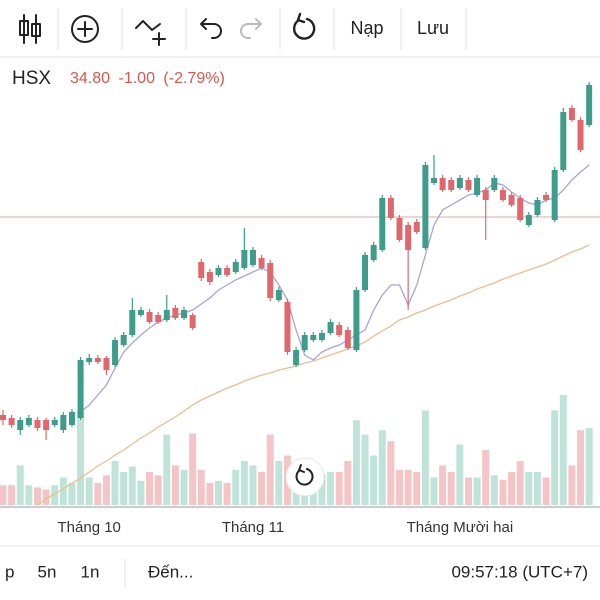 Image resolution: width=600 pixels, height=600 pixels. What do you see at coordinates (150, 33) in the screenshot?
I see `compare-button` at bounding box center [150, 33].